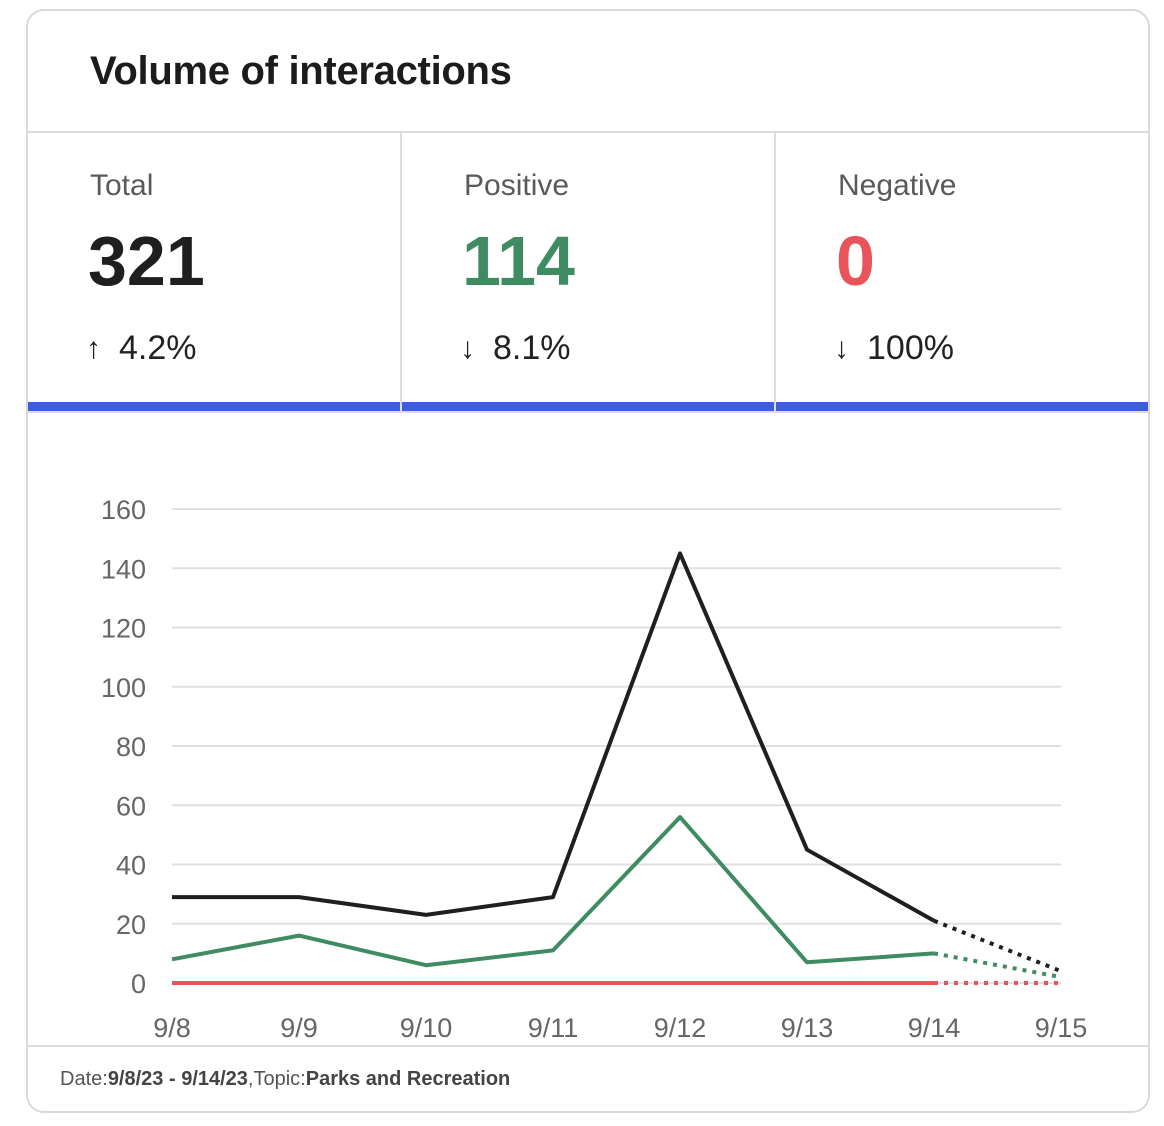  I want to click on stat-positive: Positive 114 ↓ 8.1%, so click(589, 272).